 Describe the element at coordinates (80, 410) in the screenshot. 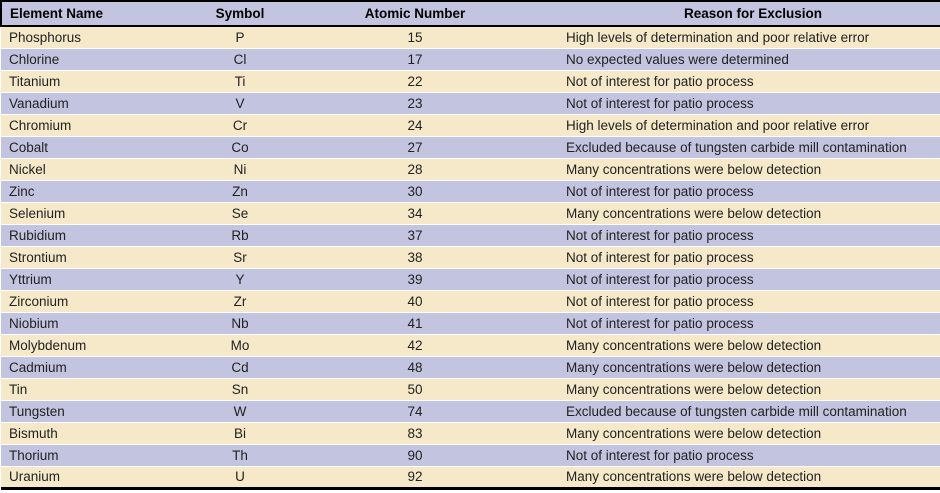

I see `element-name-cell: Tungsten` at that location.